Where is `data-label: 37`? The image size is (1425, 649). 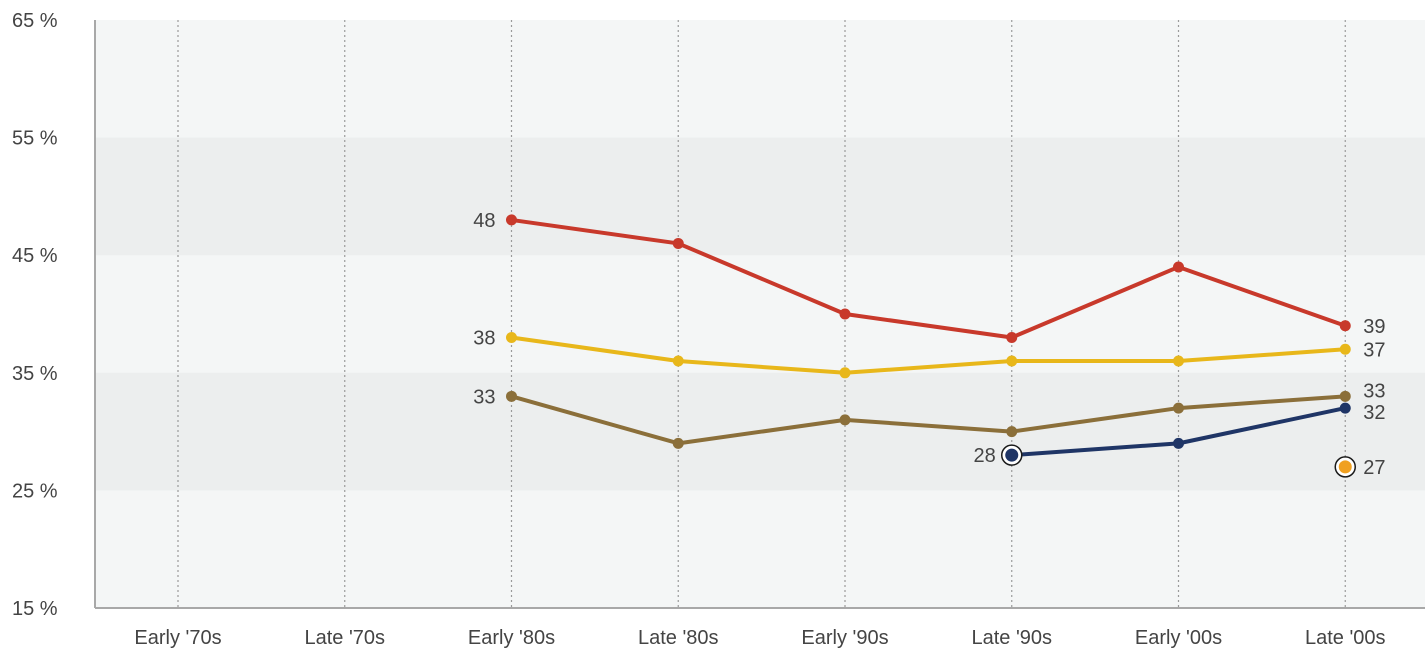
data-label: 37 is located at coordinates (1374, 350).